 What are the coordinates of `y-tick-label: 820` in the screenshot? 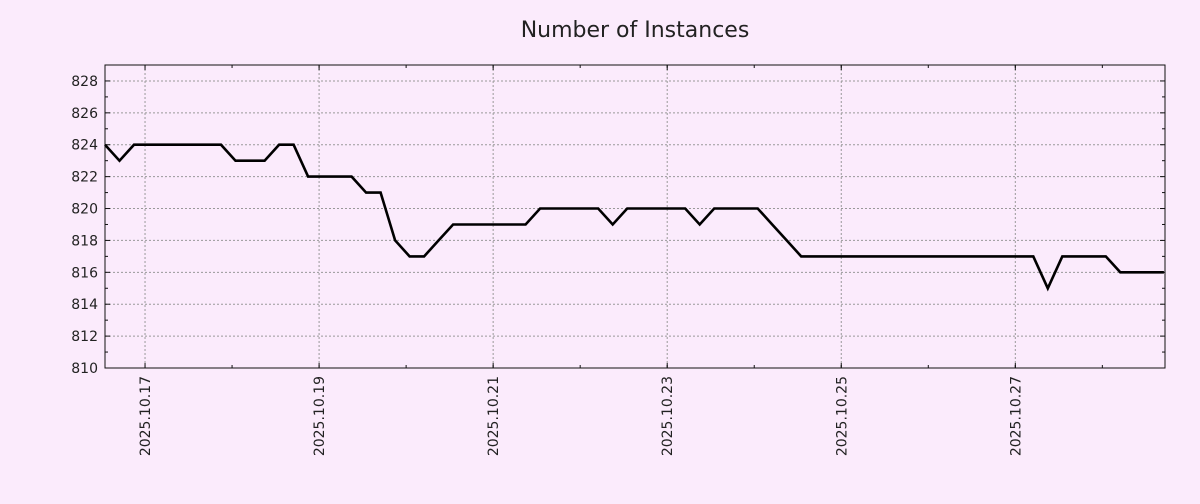 It's located at (84, 210).